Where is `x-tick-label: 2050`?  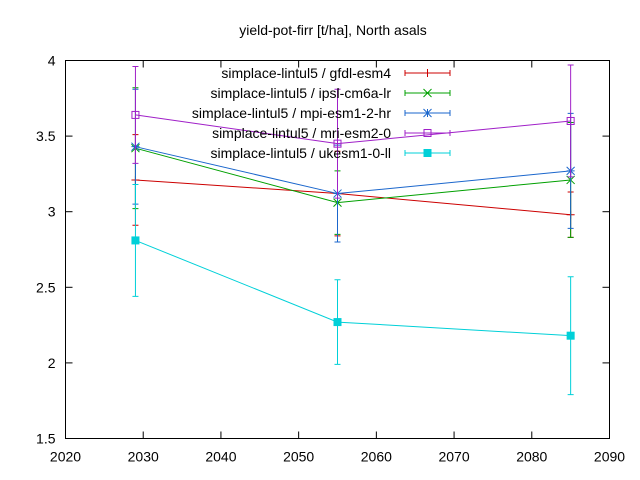
x-tick-label: 2050 is located at coordinates (298, 457).